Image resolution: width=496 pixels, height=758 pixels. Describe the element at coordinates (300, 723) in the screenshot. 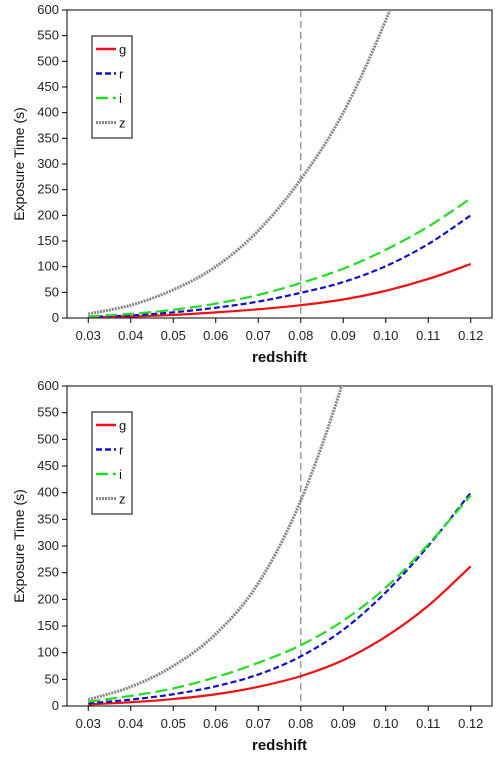

I see `chart1-x-tick-label: 0.08` at that location.